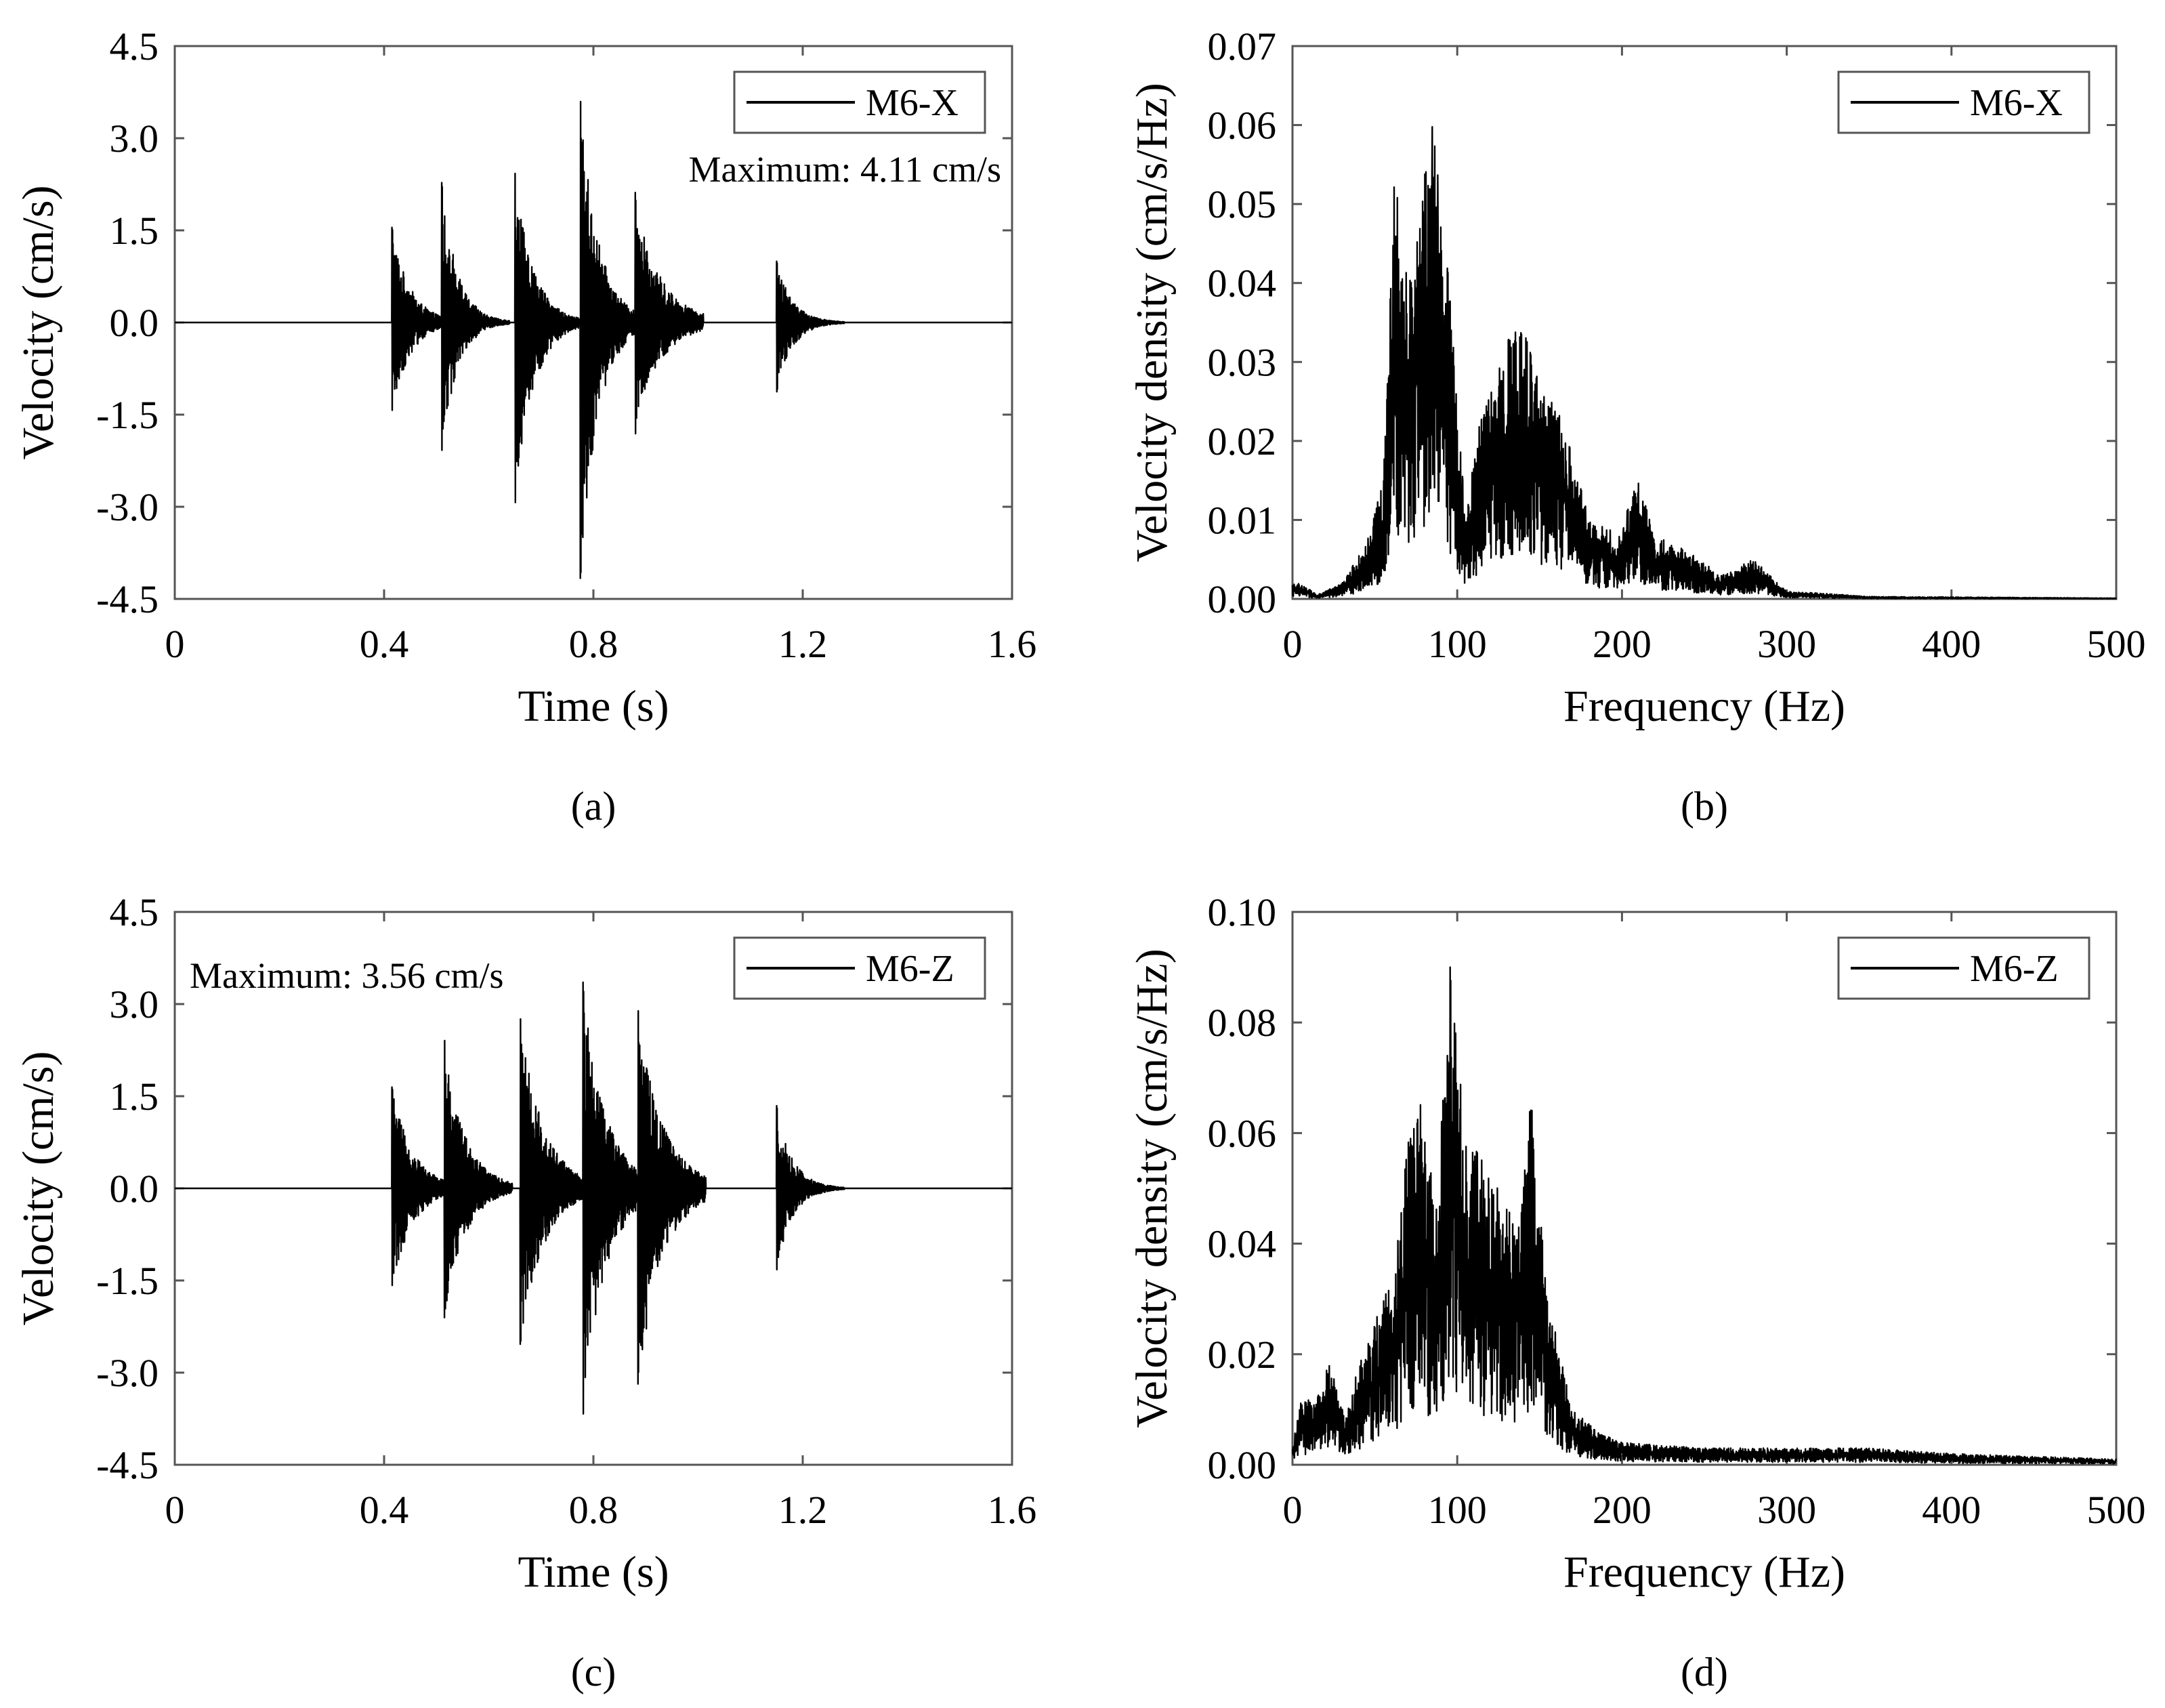  What do you see at coordinates (1705, 806) in the screenshot?
I see `panel-caption: (b)` at bounding box center [1705, 806].